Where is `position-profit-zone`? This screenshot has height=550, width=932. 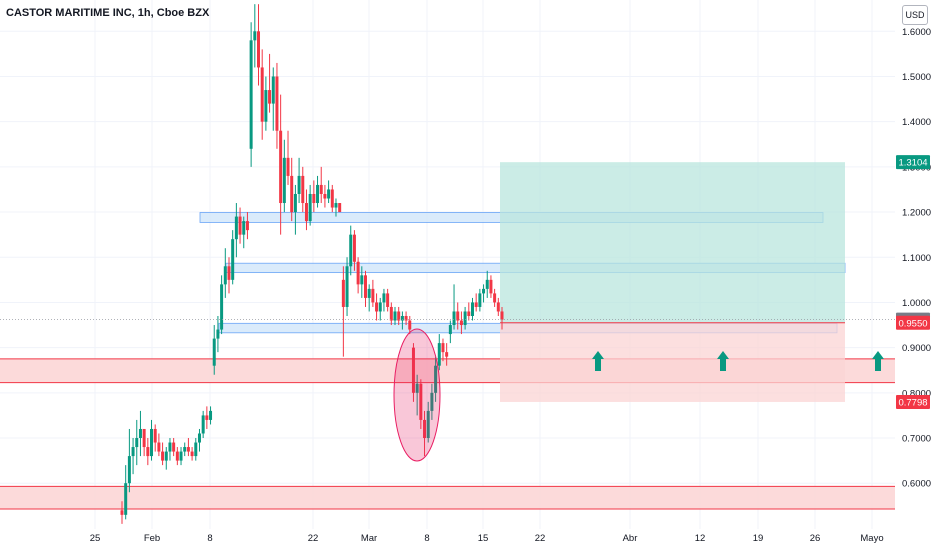
position-profit-zone is located at coordinates (672, 242).